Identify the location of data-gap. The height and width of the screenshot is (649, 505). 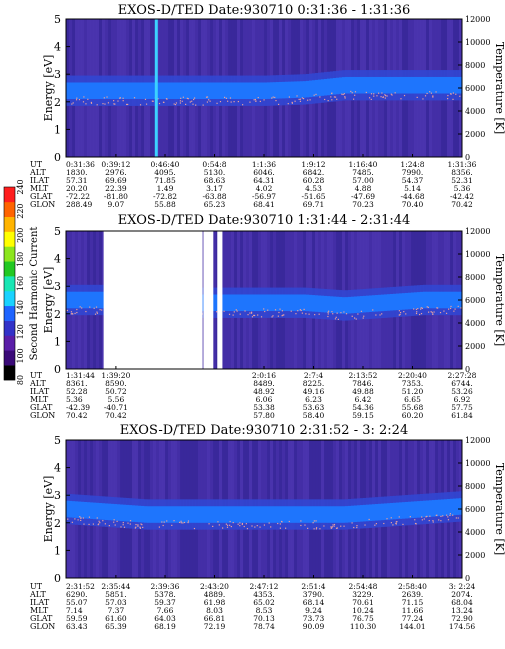
(220, 300).